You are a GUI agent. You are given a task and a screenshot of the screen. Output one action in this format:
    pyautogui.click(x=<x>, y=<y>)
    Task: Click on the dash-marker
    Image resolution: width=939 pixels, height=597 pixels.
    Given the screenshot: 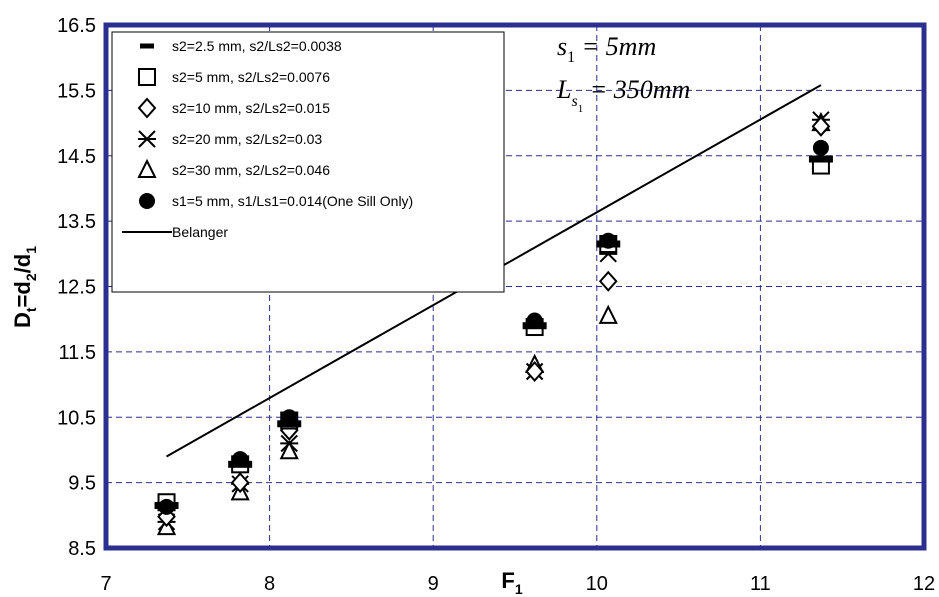 What is the action you would take?
    pyautogui.click(x=820, y=159)
    